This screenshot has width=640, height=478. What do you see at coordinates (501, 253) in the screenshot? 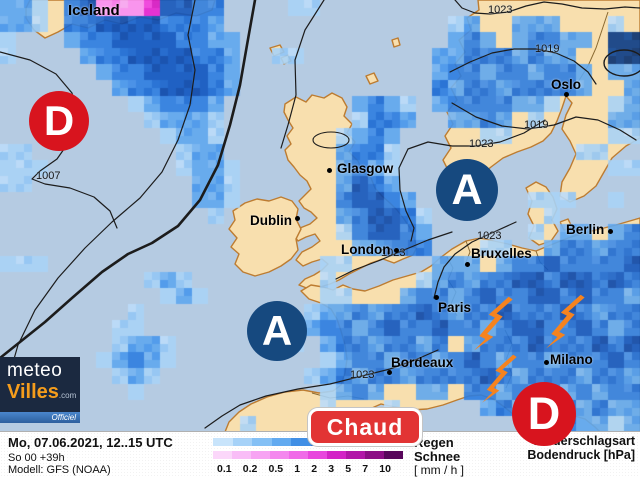
I see `city-label: Bruxelles` at bounding box center [501, 253].